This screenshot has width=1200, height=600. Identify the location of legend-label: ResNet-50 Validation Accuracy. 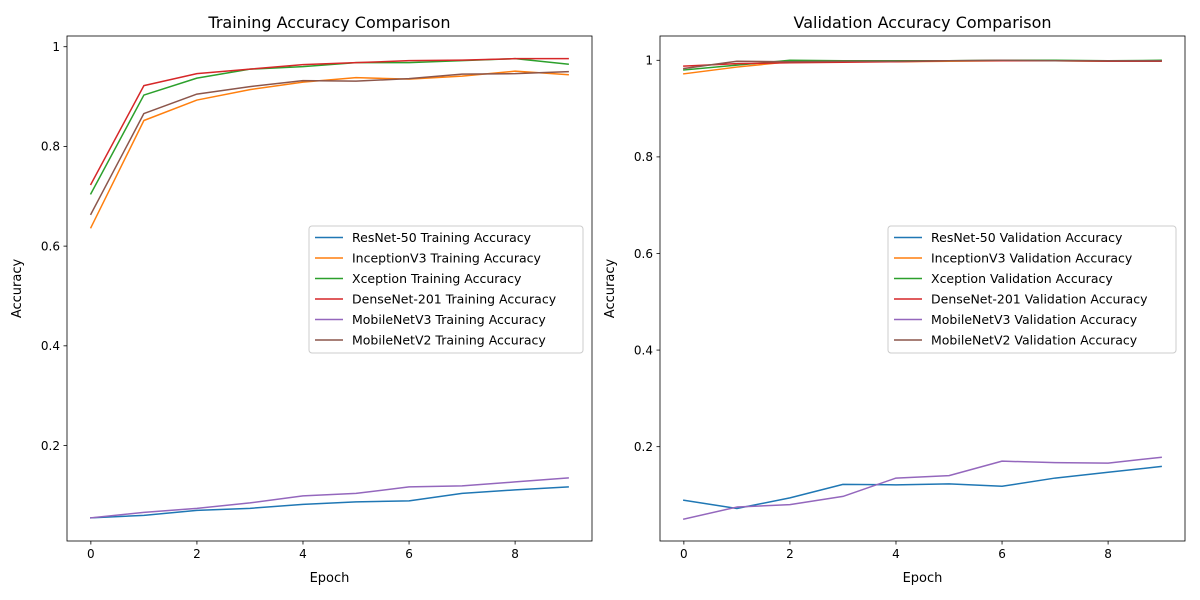
(1027, 237).